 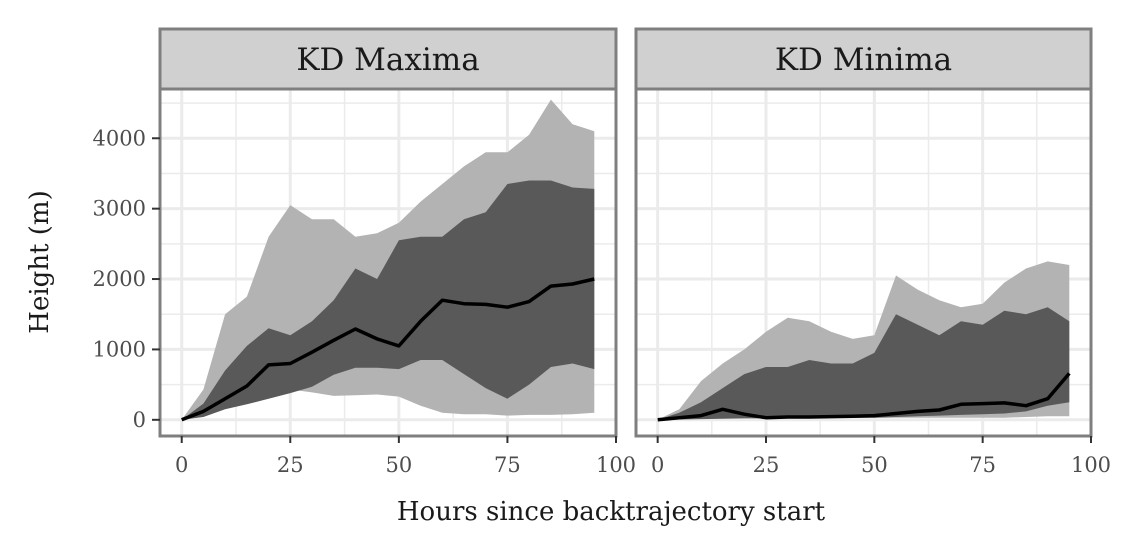 I want to click on y-tick-label: 2000, so click(x=119, y=279).